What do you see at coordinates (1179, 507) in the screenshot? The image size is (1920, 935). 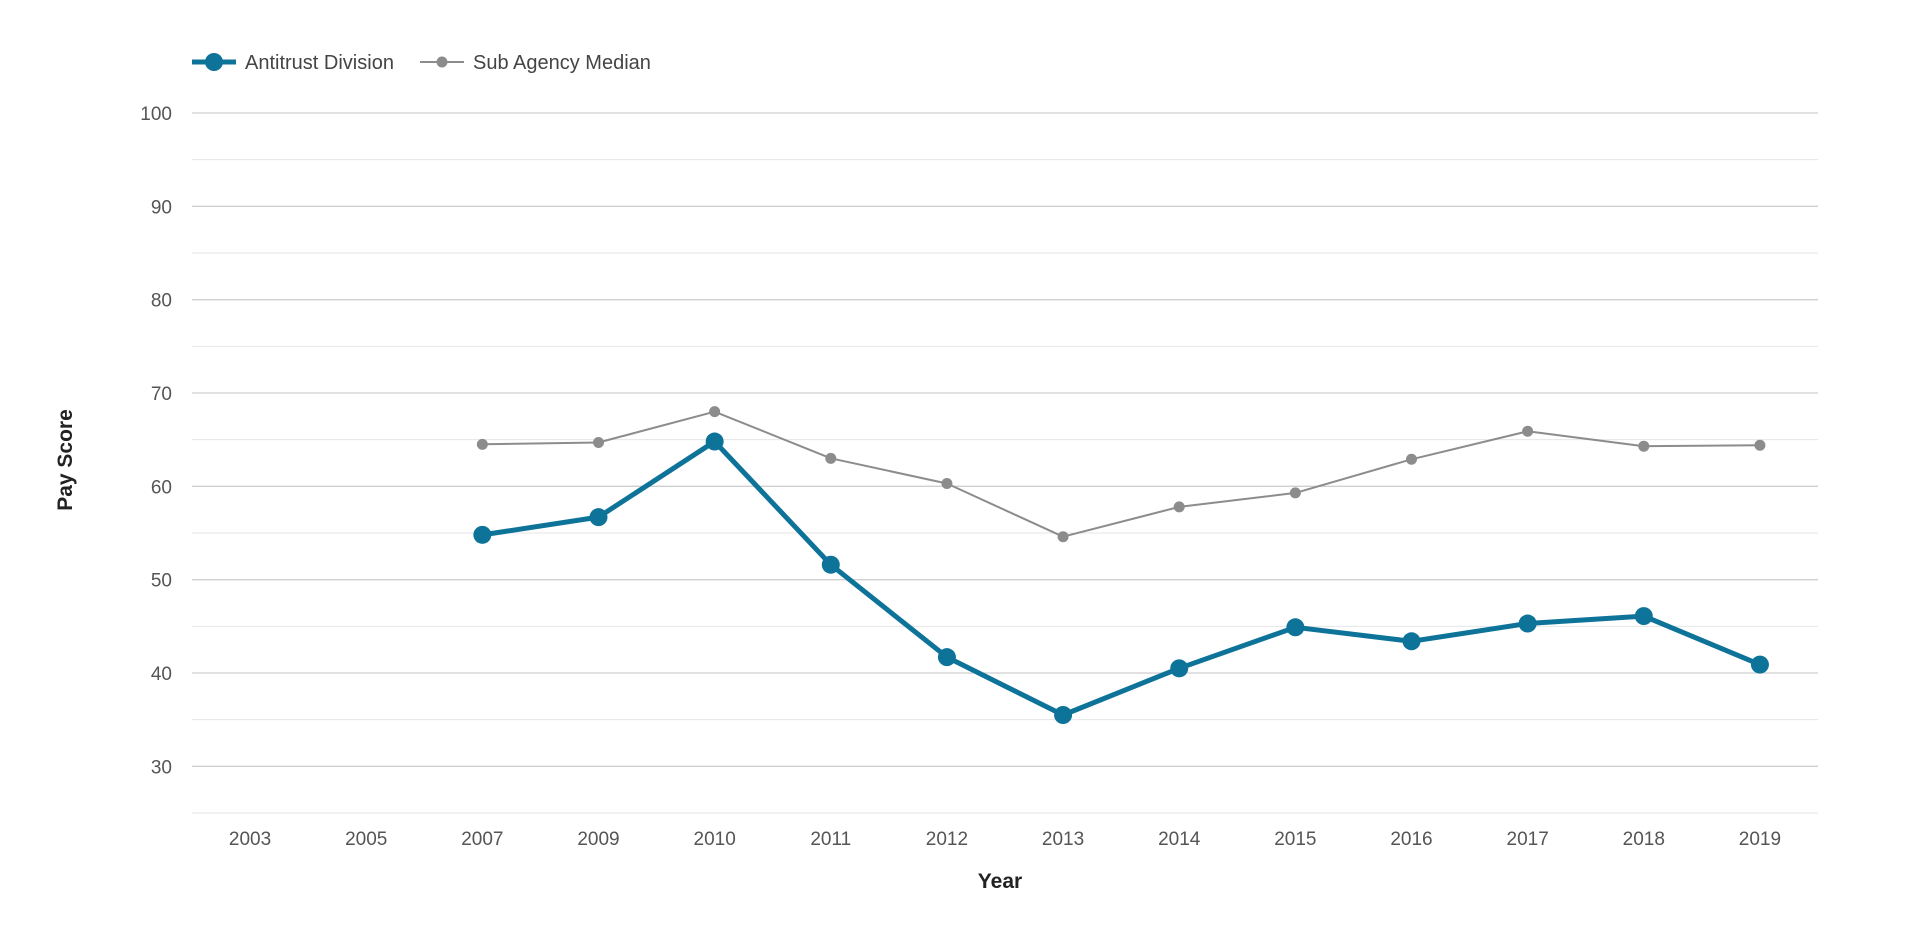 I see `data-point-sub-agency-median-2014` at bounding box center [1179, 507].